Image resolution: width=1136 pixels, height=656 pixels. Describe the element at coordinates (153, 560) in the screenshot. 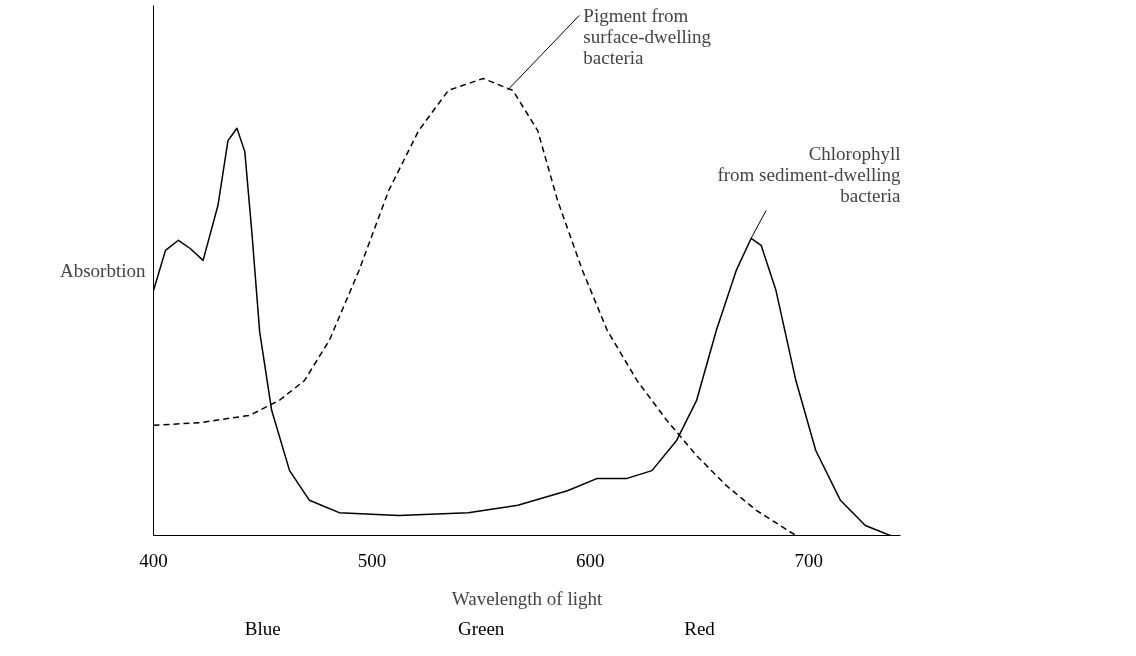

I see `x-tick-label: 400` at that location.